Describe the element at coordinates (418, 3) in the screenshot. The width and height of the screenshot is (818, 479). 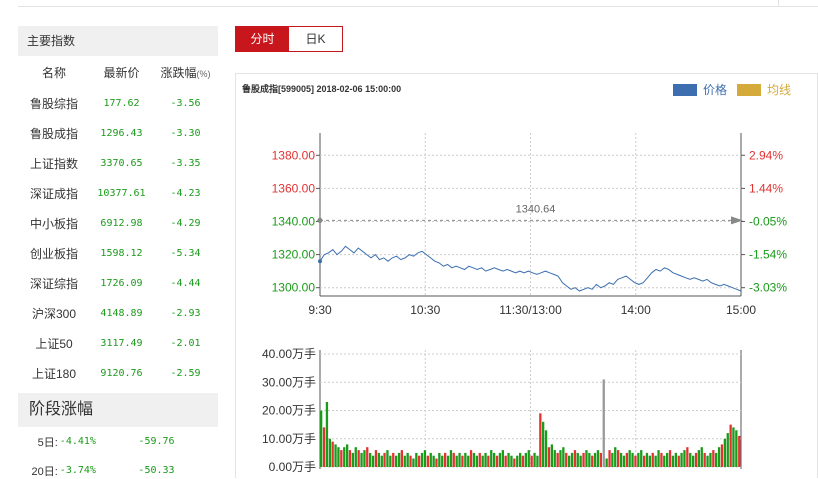
I see `top-divider` at that location.